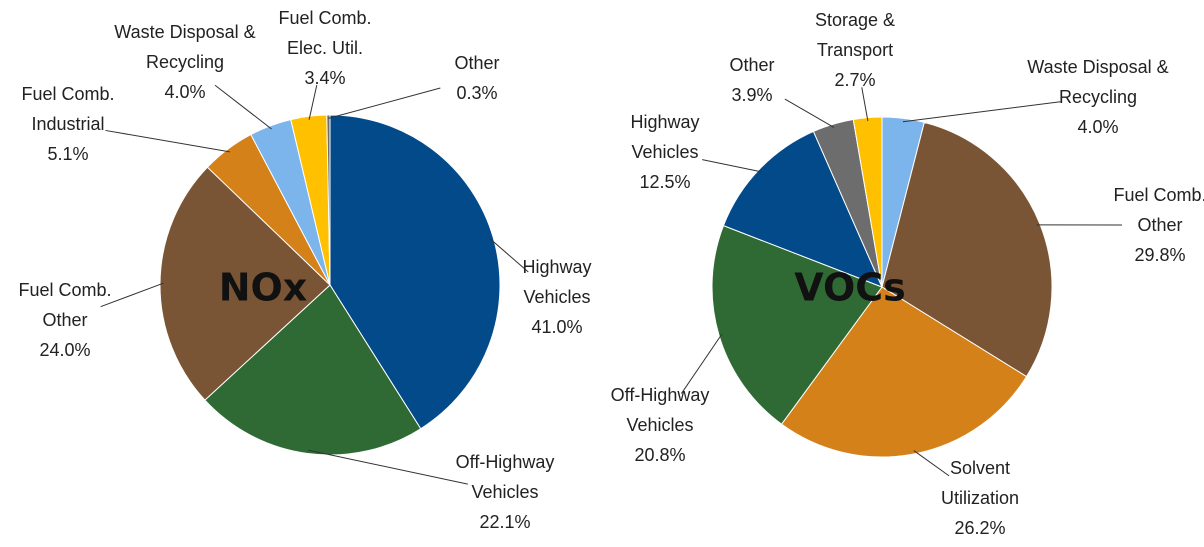 The image size is (1204, 547). Describe the element at coordinates (660, 455) in the screenshot. I see `value-label: 20.8%` at that location.